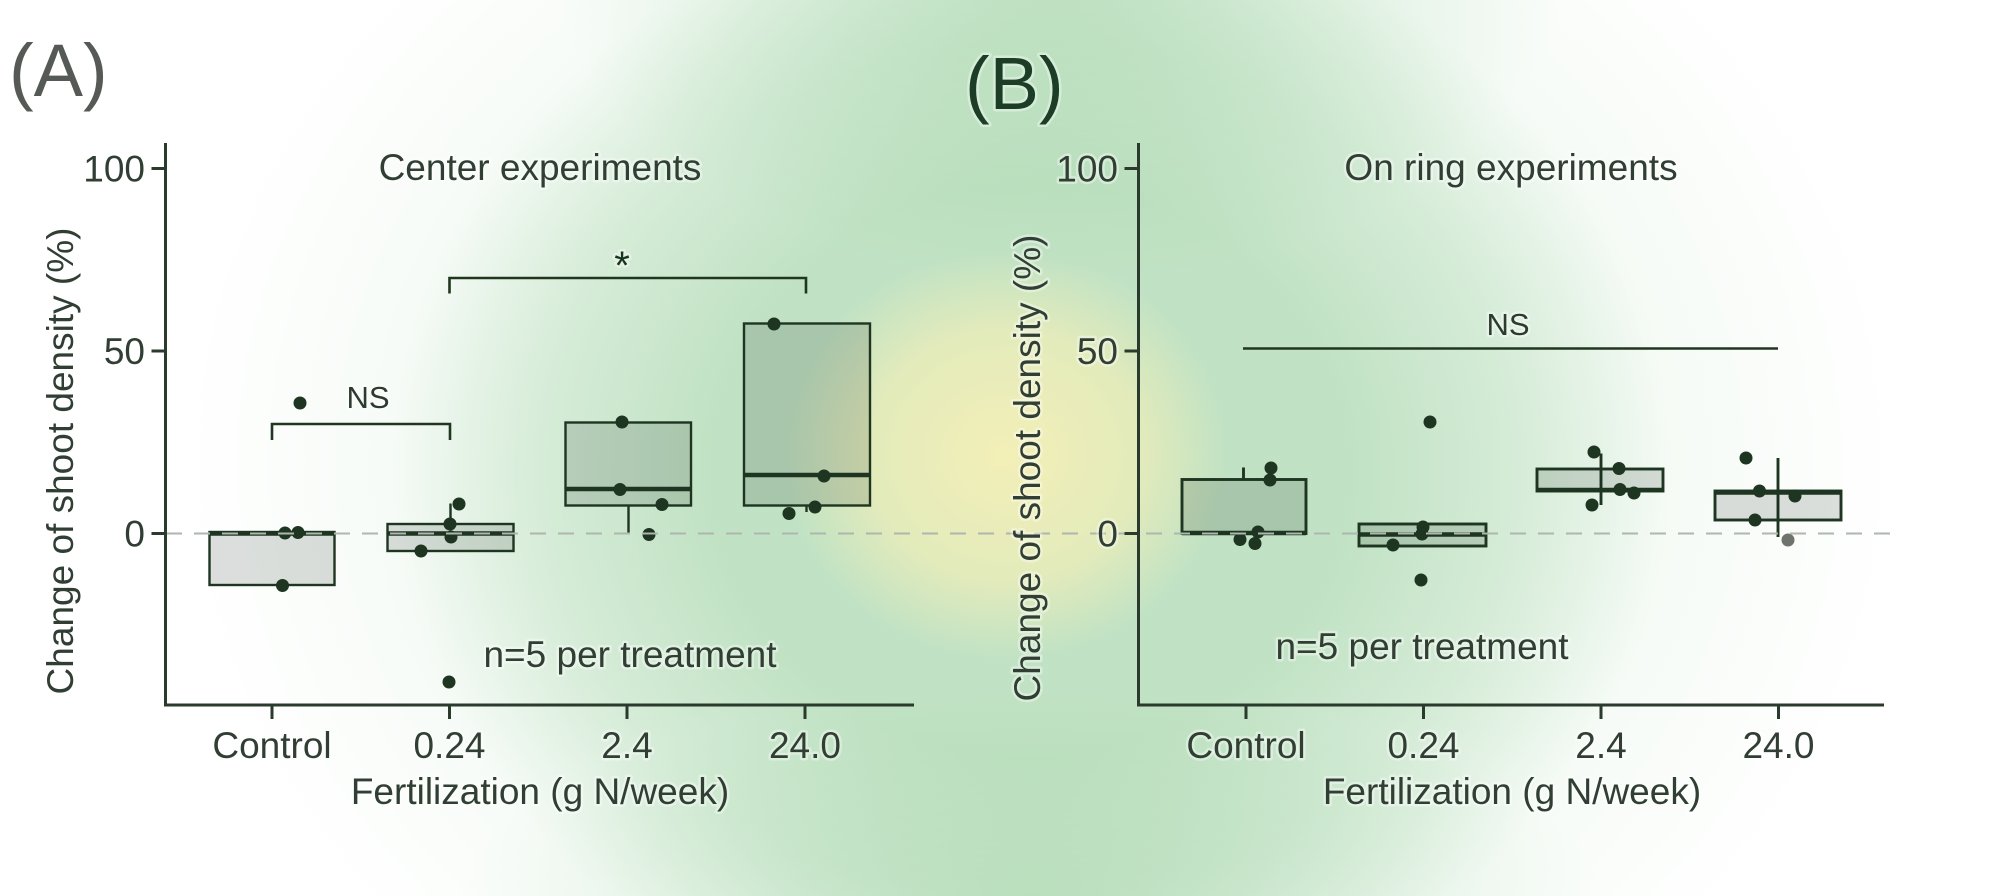 This screenshot has height=896, width=2000. Describe the element at coordinates (58, 70) in the screenshot. I see `svg-text: (A)` at that location.